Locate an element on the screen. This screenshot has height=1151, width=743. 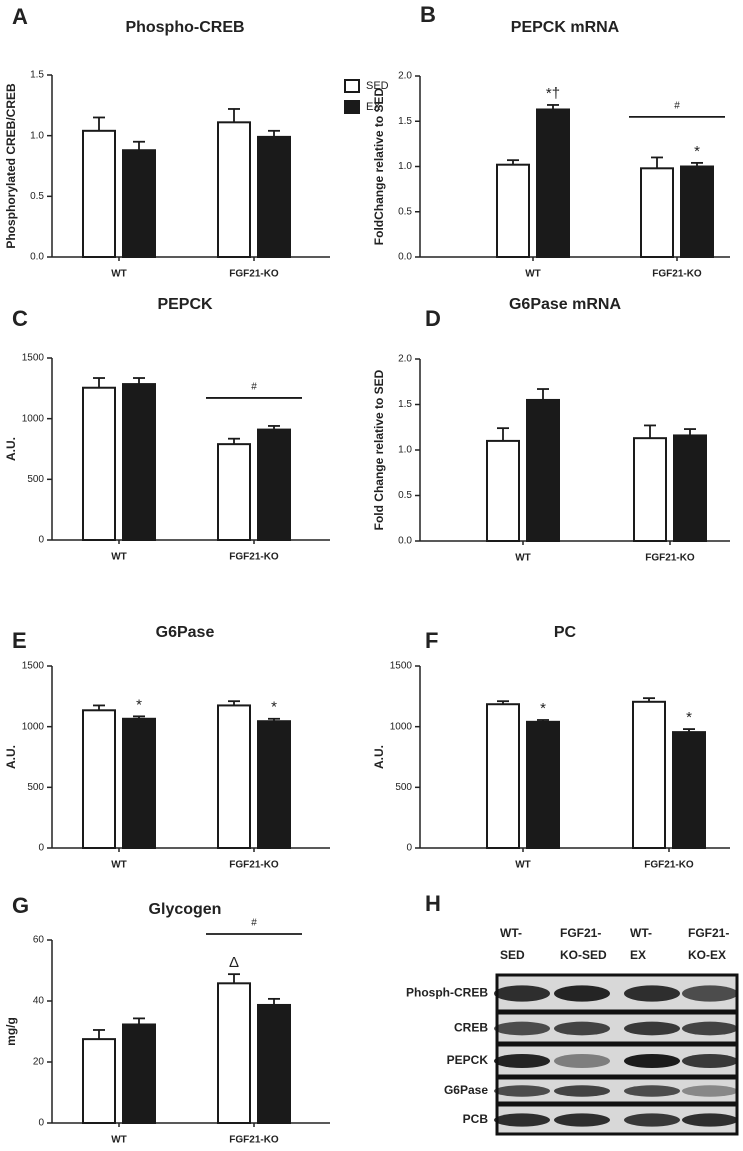
y-axis-label: Phosphorylated CREB/CREB is located at coordinates (11, 166).